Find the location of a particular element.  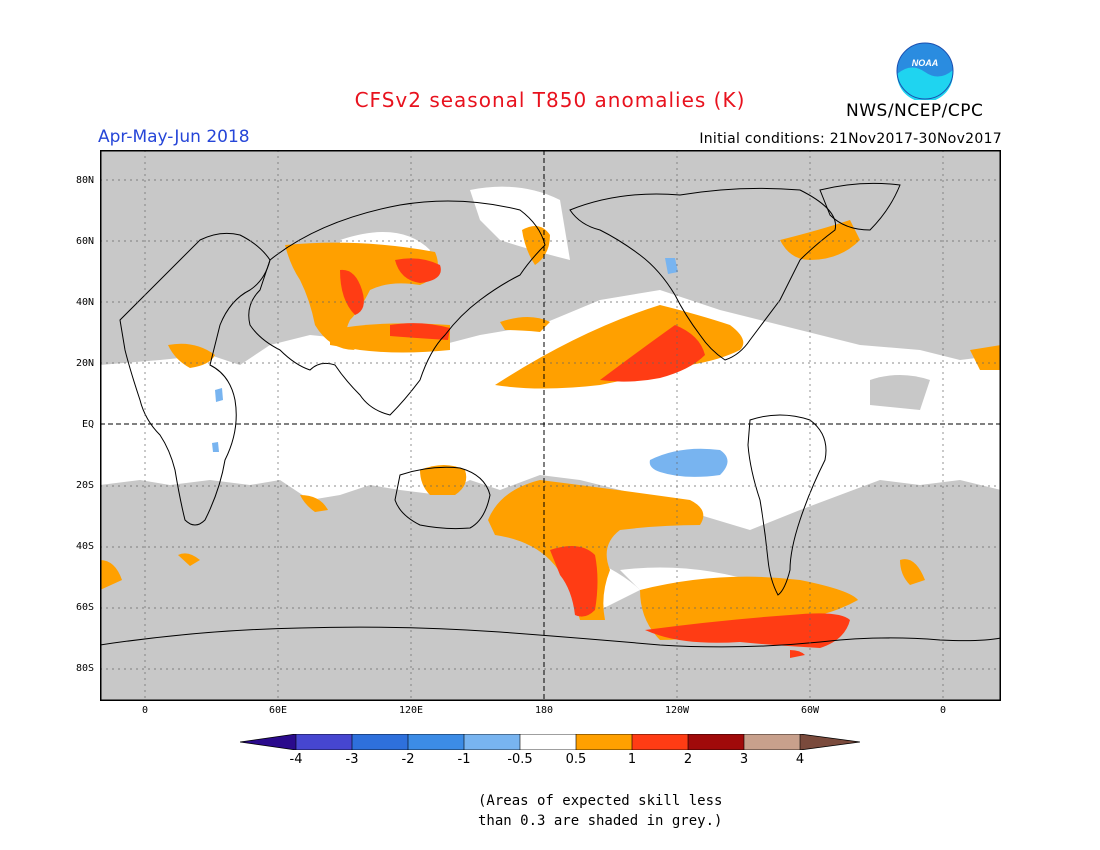

lat-label: EQ is located at coordinates (87, 424).